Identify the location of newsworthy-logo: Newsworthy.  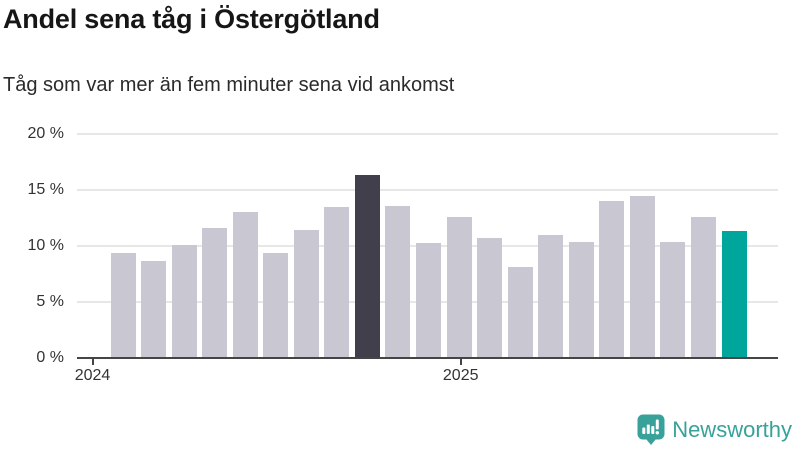
(714, 429).